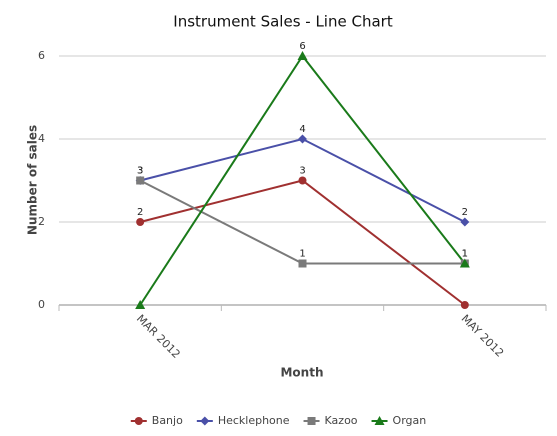 Image resolution: width=557 pixels, height=436 pixels. I want to click on legend-item: Kazoo, so click(330, 420).